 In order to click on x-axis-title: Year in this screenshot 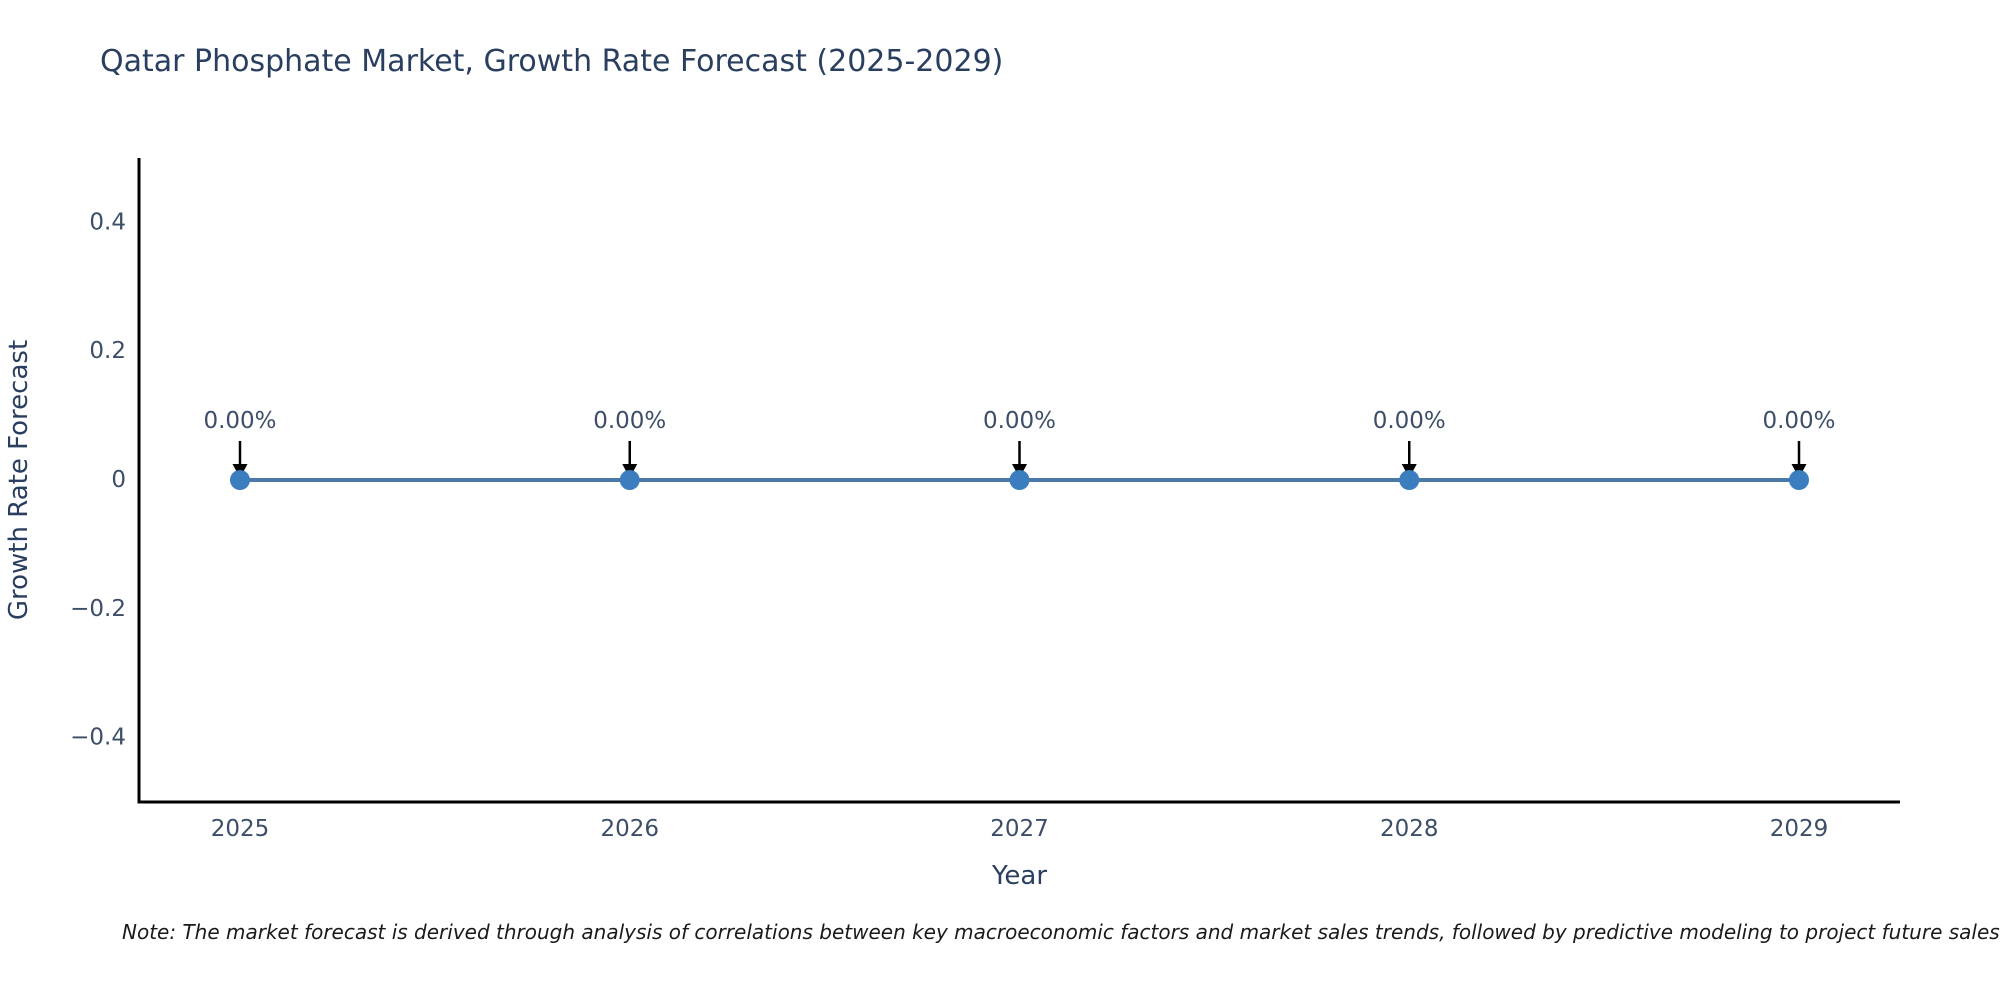, I will do `click(1019, 876)`.